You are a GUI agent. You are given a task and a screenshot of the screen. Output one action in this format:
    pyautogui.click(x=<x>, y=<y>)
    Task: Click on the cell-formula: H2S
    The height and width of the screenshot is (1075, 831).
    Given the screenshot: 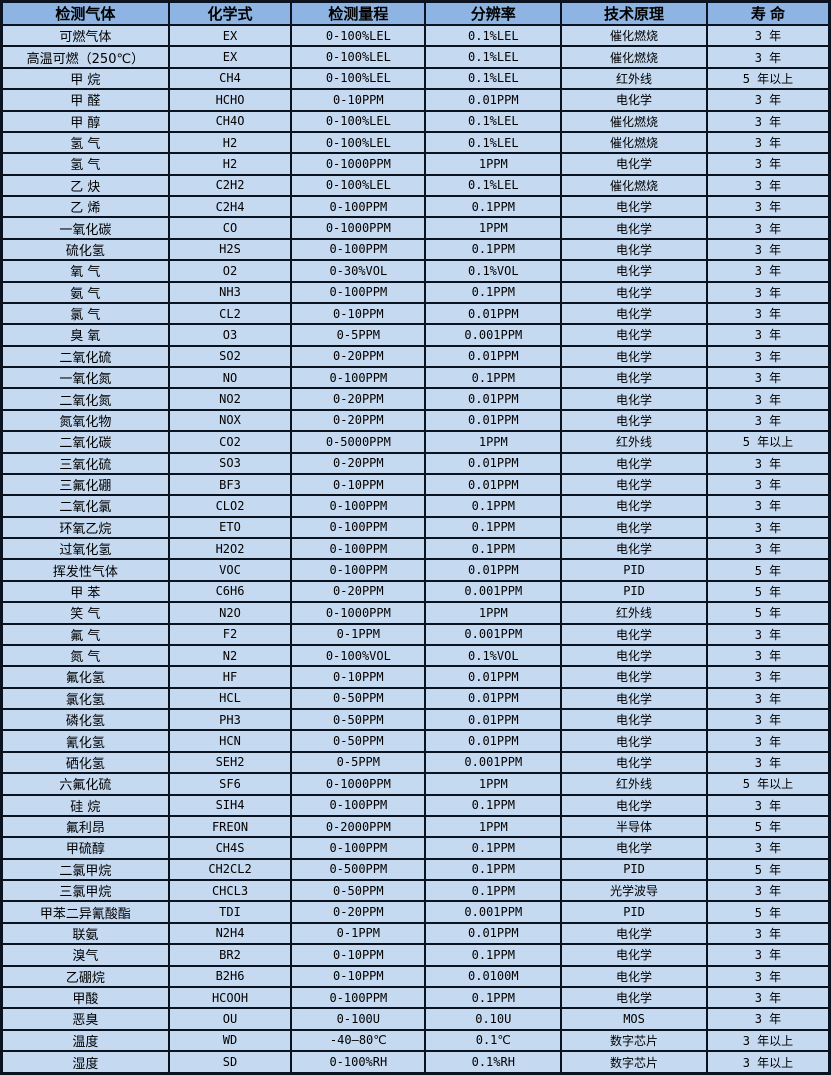 What is the action you would take?
    pyautogui.click(x=230, y=249)
    